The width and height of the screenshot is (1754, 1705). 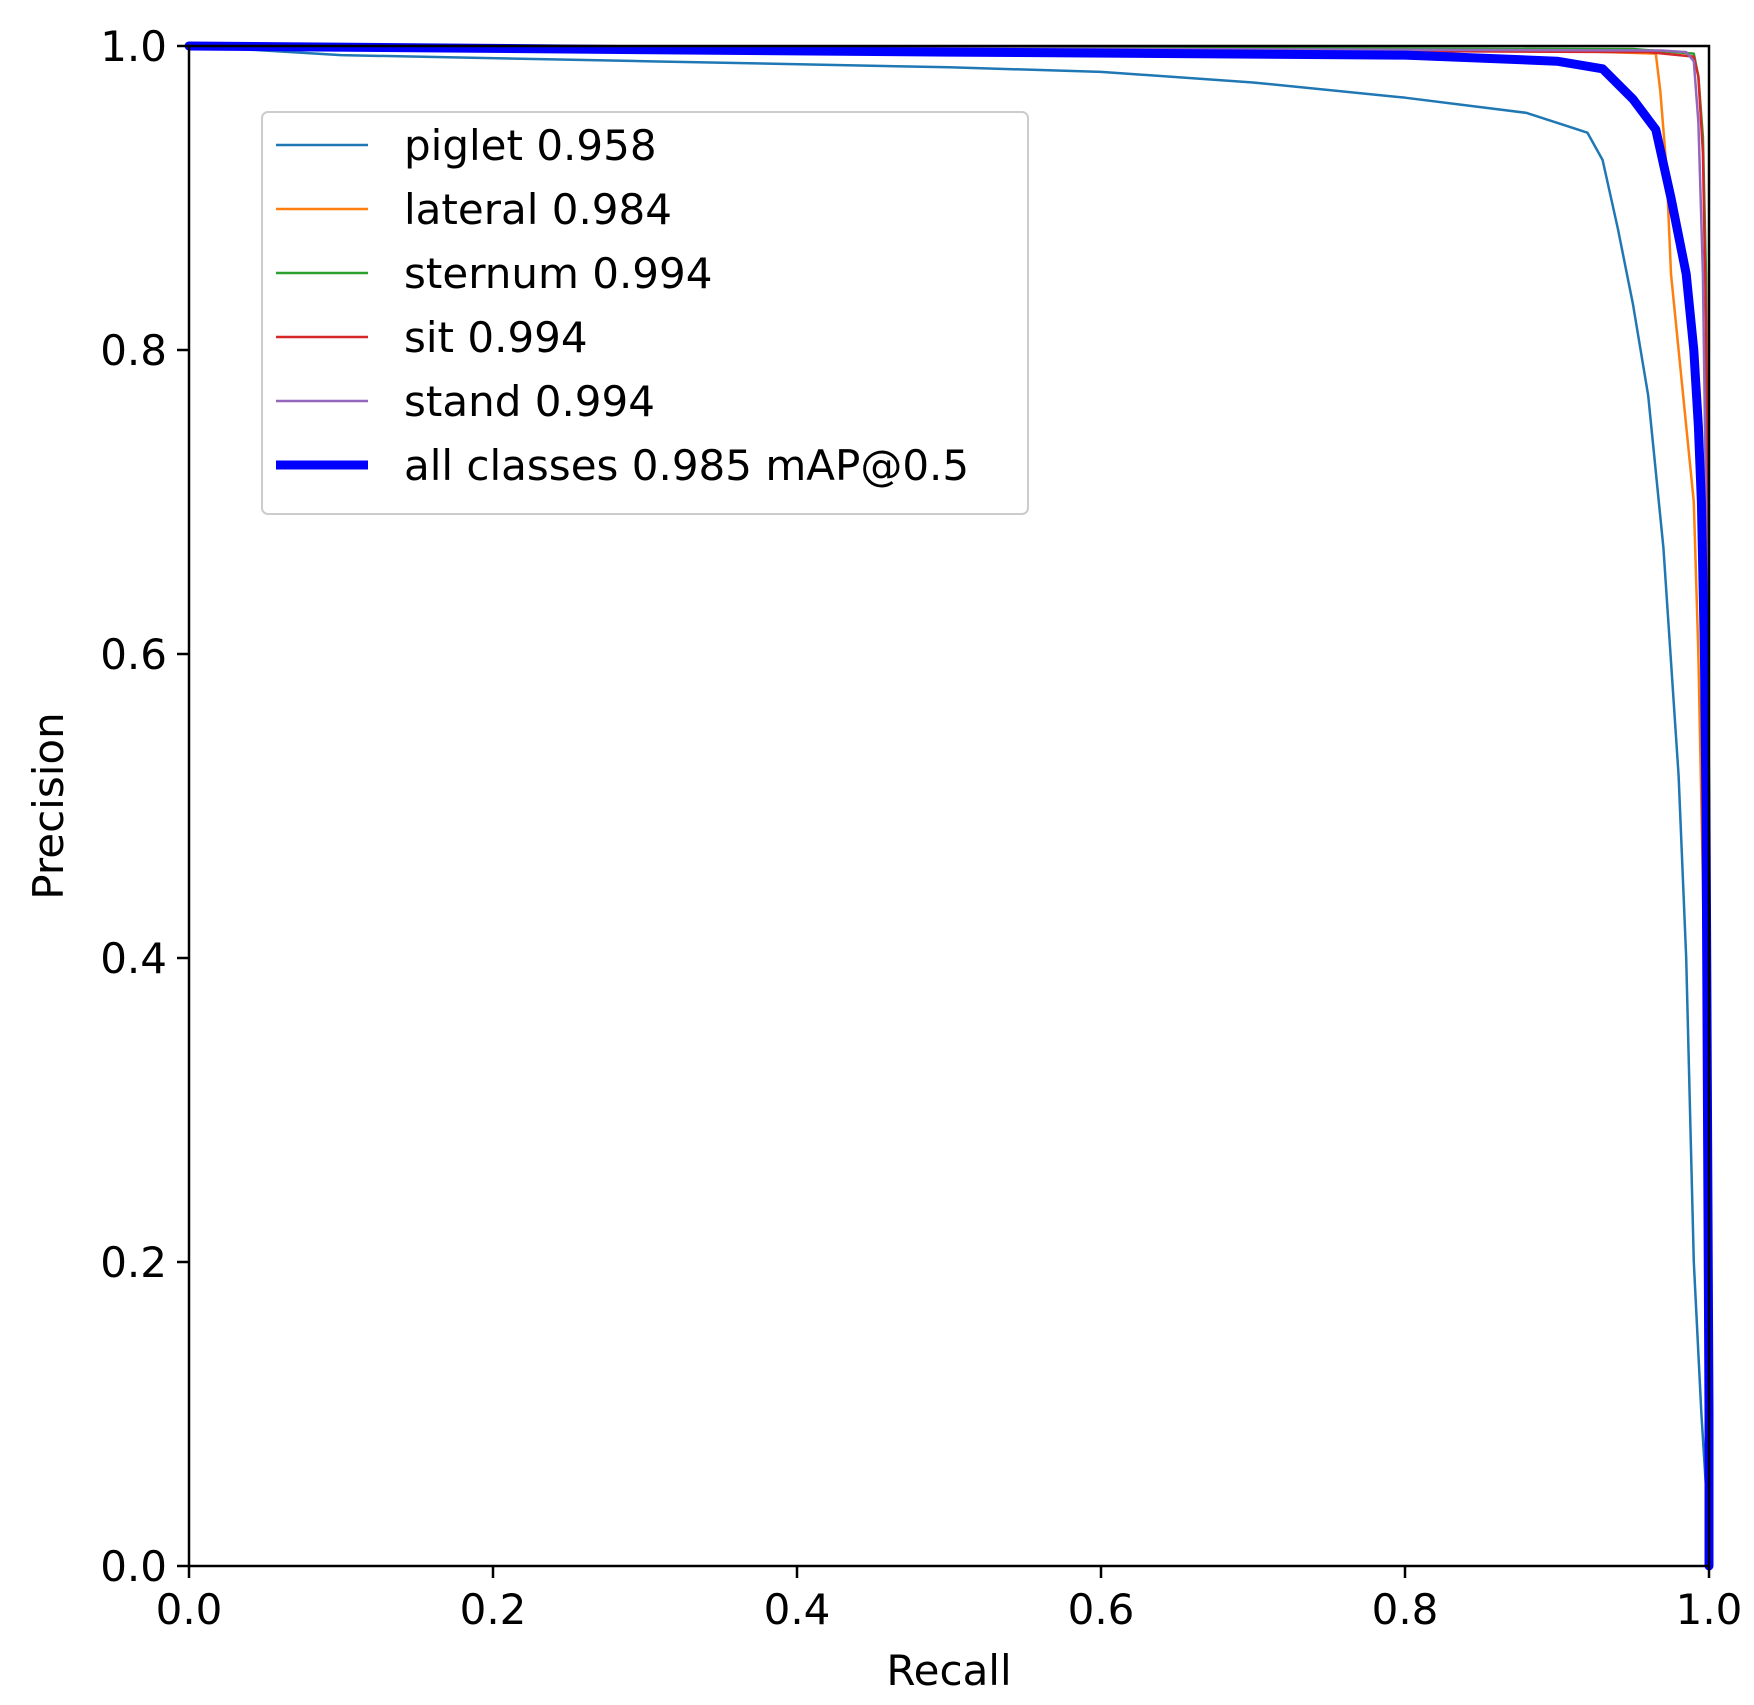 I want to click on legend-box, so click(x=645, y=313).